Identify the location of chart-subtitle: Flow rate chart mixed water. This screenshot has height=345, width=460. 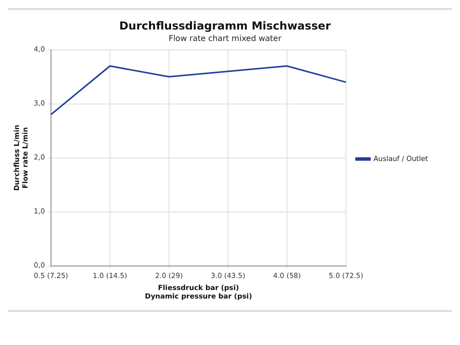
(225, 39).